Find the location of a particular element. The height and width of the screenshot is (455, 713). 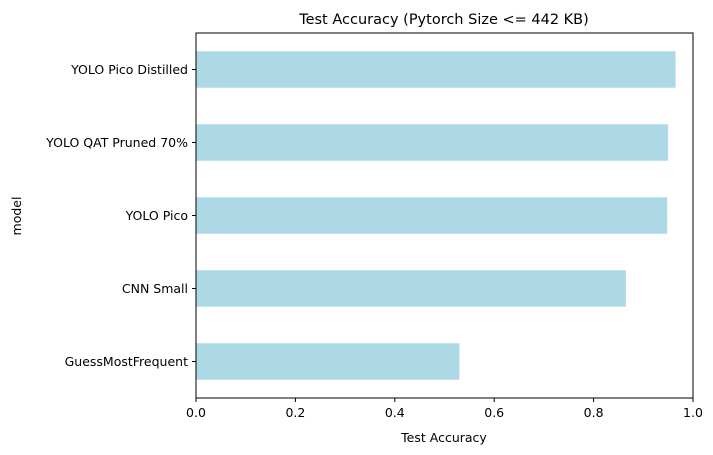

x-axis-label: Test Accuracy is located at coordinates (443, 437).